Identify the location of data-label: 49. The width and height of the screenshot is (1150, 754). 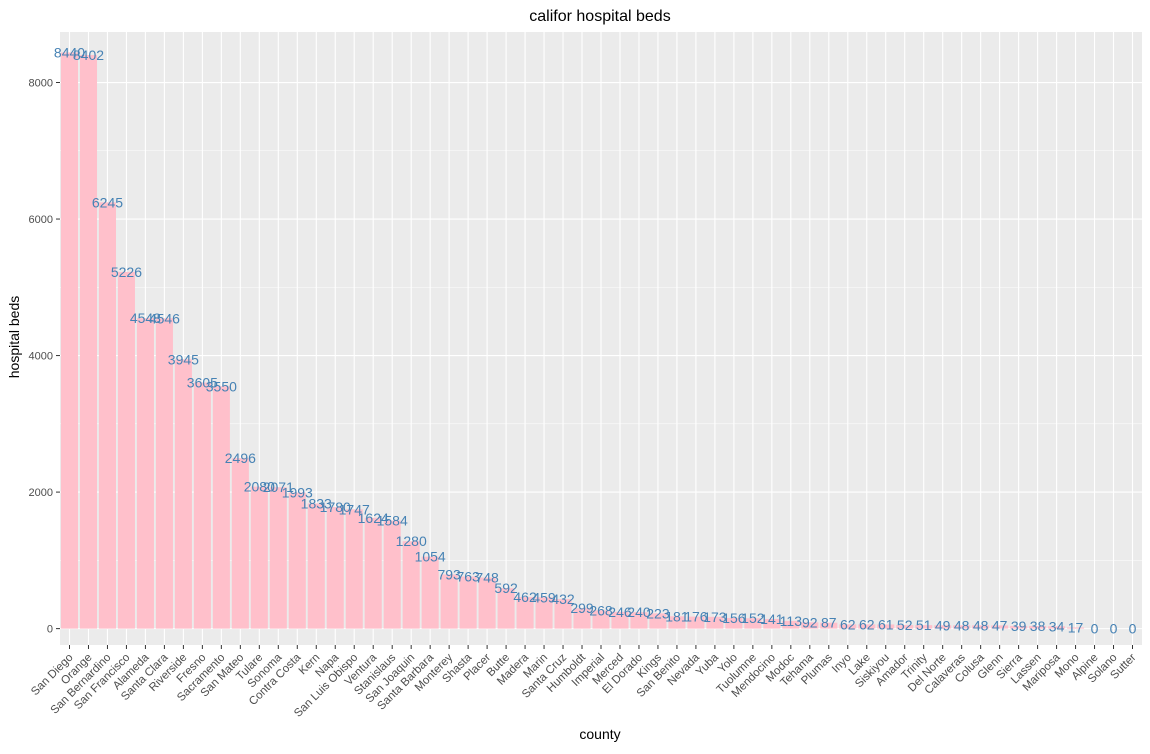
(943, 625).